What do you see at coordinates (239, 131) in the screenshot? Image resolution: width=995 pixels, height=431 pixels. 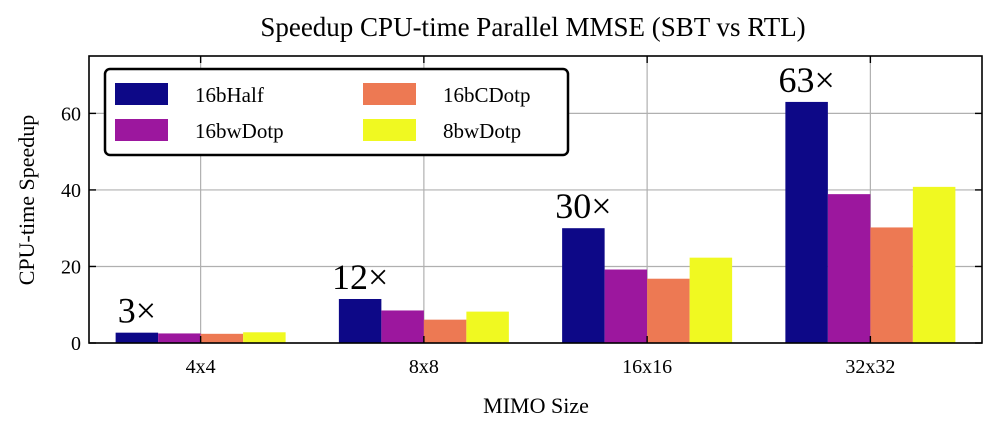 I see `legend-label-16bwDotp: 16bwDotp` at bounding box center [239, 131].